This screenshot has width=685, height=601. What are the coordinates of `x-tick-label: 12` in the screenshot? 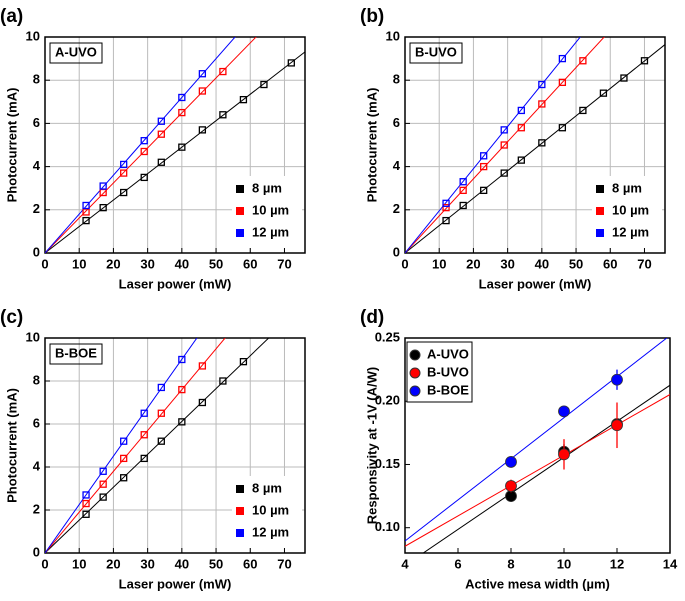 It's located at (617, 563).